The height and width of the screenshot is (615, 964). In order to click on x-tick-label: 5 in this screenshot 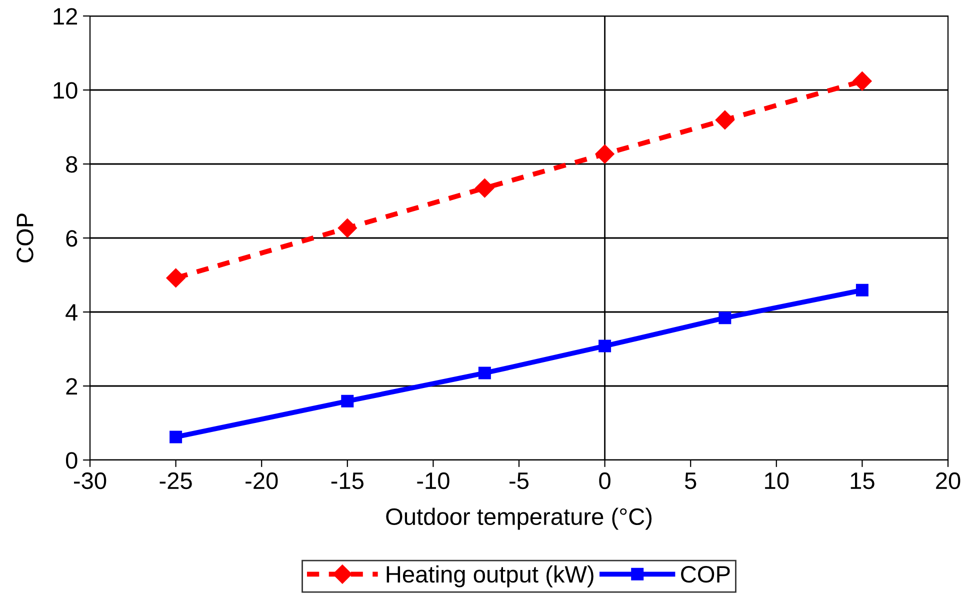, I will do `click(690, 481)`.